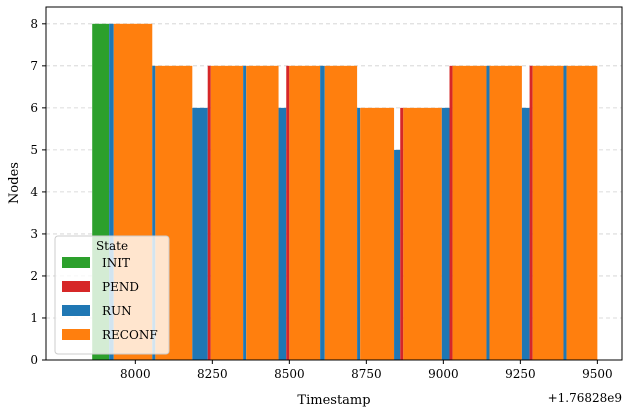 This screenshot has height=417, width=624. I want to click on y-tick-label: 2, so click(34, 276).